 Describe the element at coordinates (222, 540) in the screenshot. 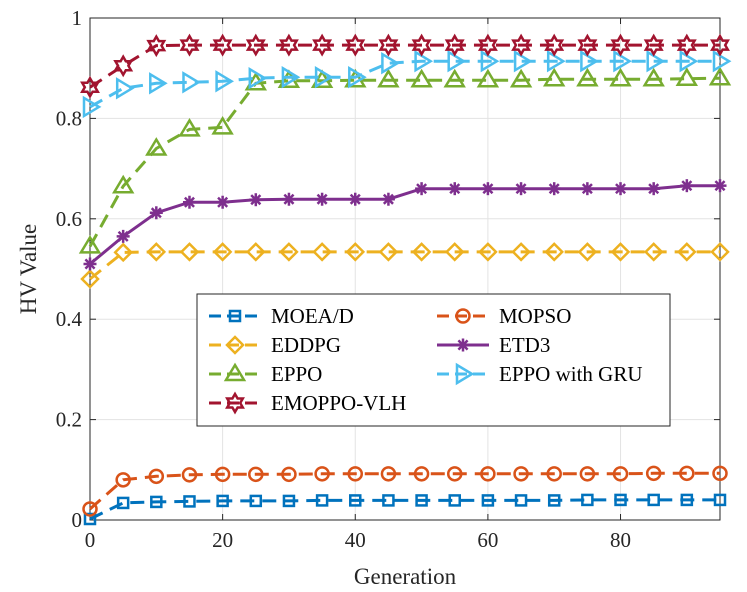

I see `x-tick-label: 20` at that location.